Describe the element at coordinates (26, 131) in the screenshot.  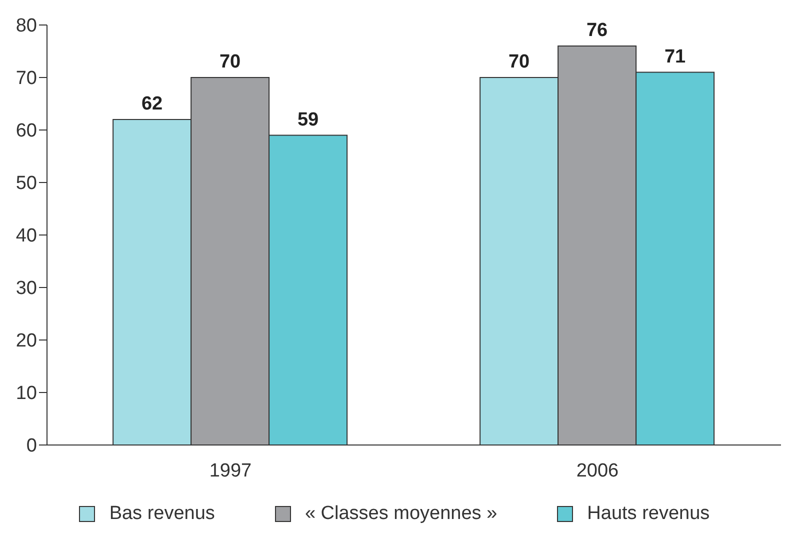
I see `y-tick-label: 60` at that location.